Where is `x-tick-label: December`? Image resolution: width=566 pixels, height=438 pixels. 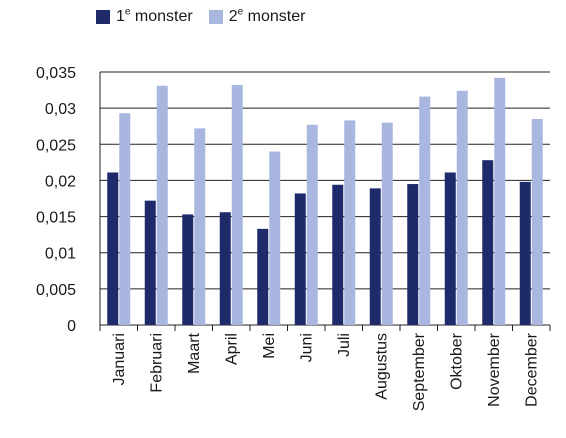 x-tick-label: December is located at coordinates (531, 369).